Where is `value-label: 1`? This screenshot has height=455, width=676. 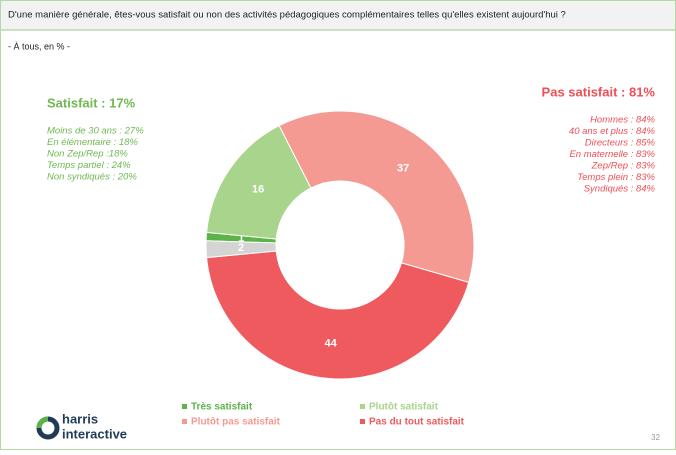 value-label: 1 is located at coordinates (241, 239).